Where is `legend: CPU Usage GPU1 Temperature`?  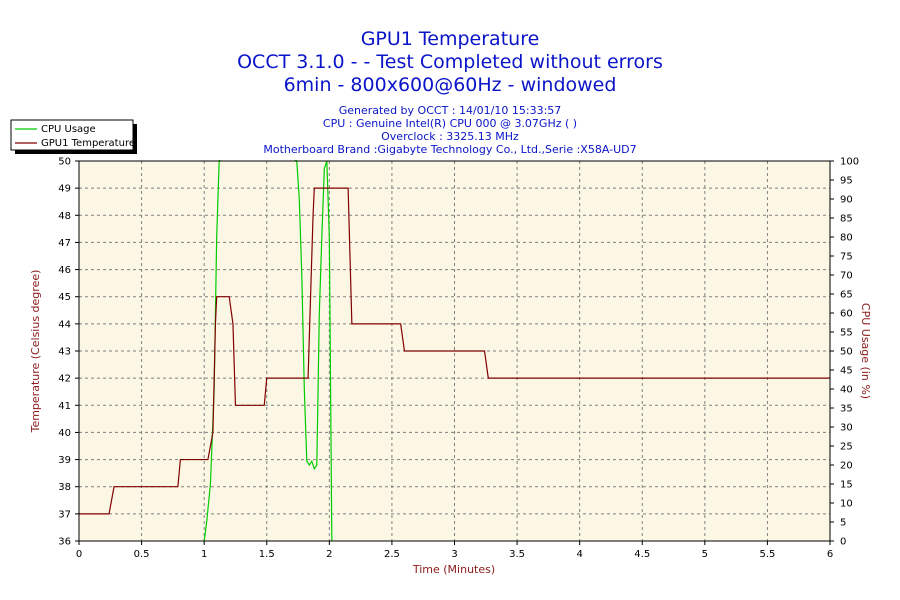 legend: CPU Usage GPU1 Temperature is located at coordinates (73, 136).